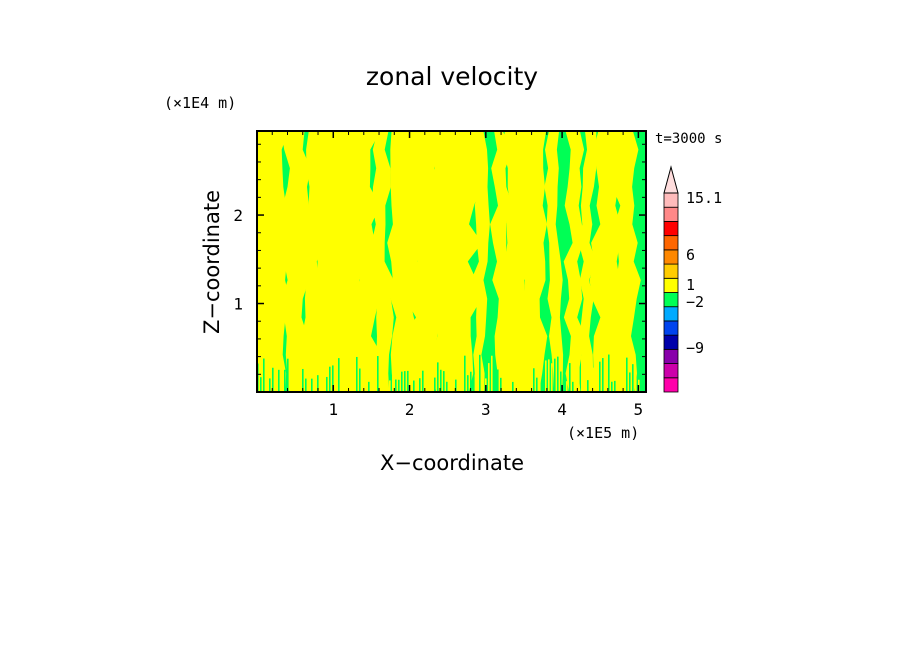 Image resolution: width=904 pixels, height=654 pixels. I want to click on y-tick-label: 1, so click(238, 304).